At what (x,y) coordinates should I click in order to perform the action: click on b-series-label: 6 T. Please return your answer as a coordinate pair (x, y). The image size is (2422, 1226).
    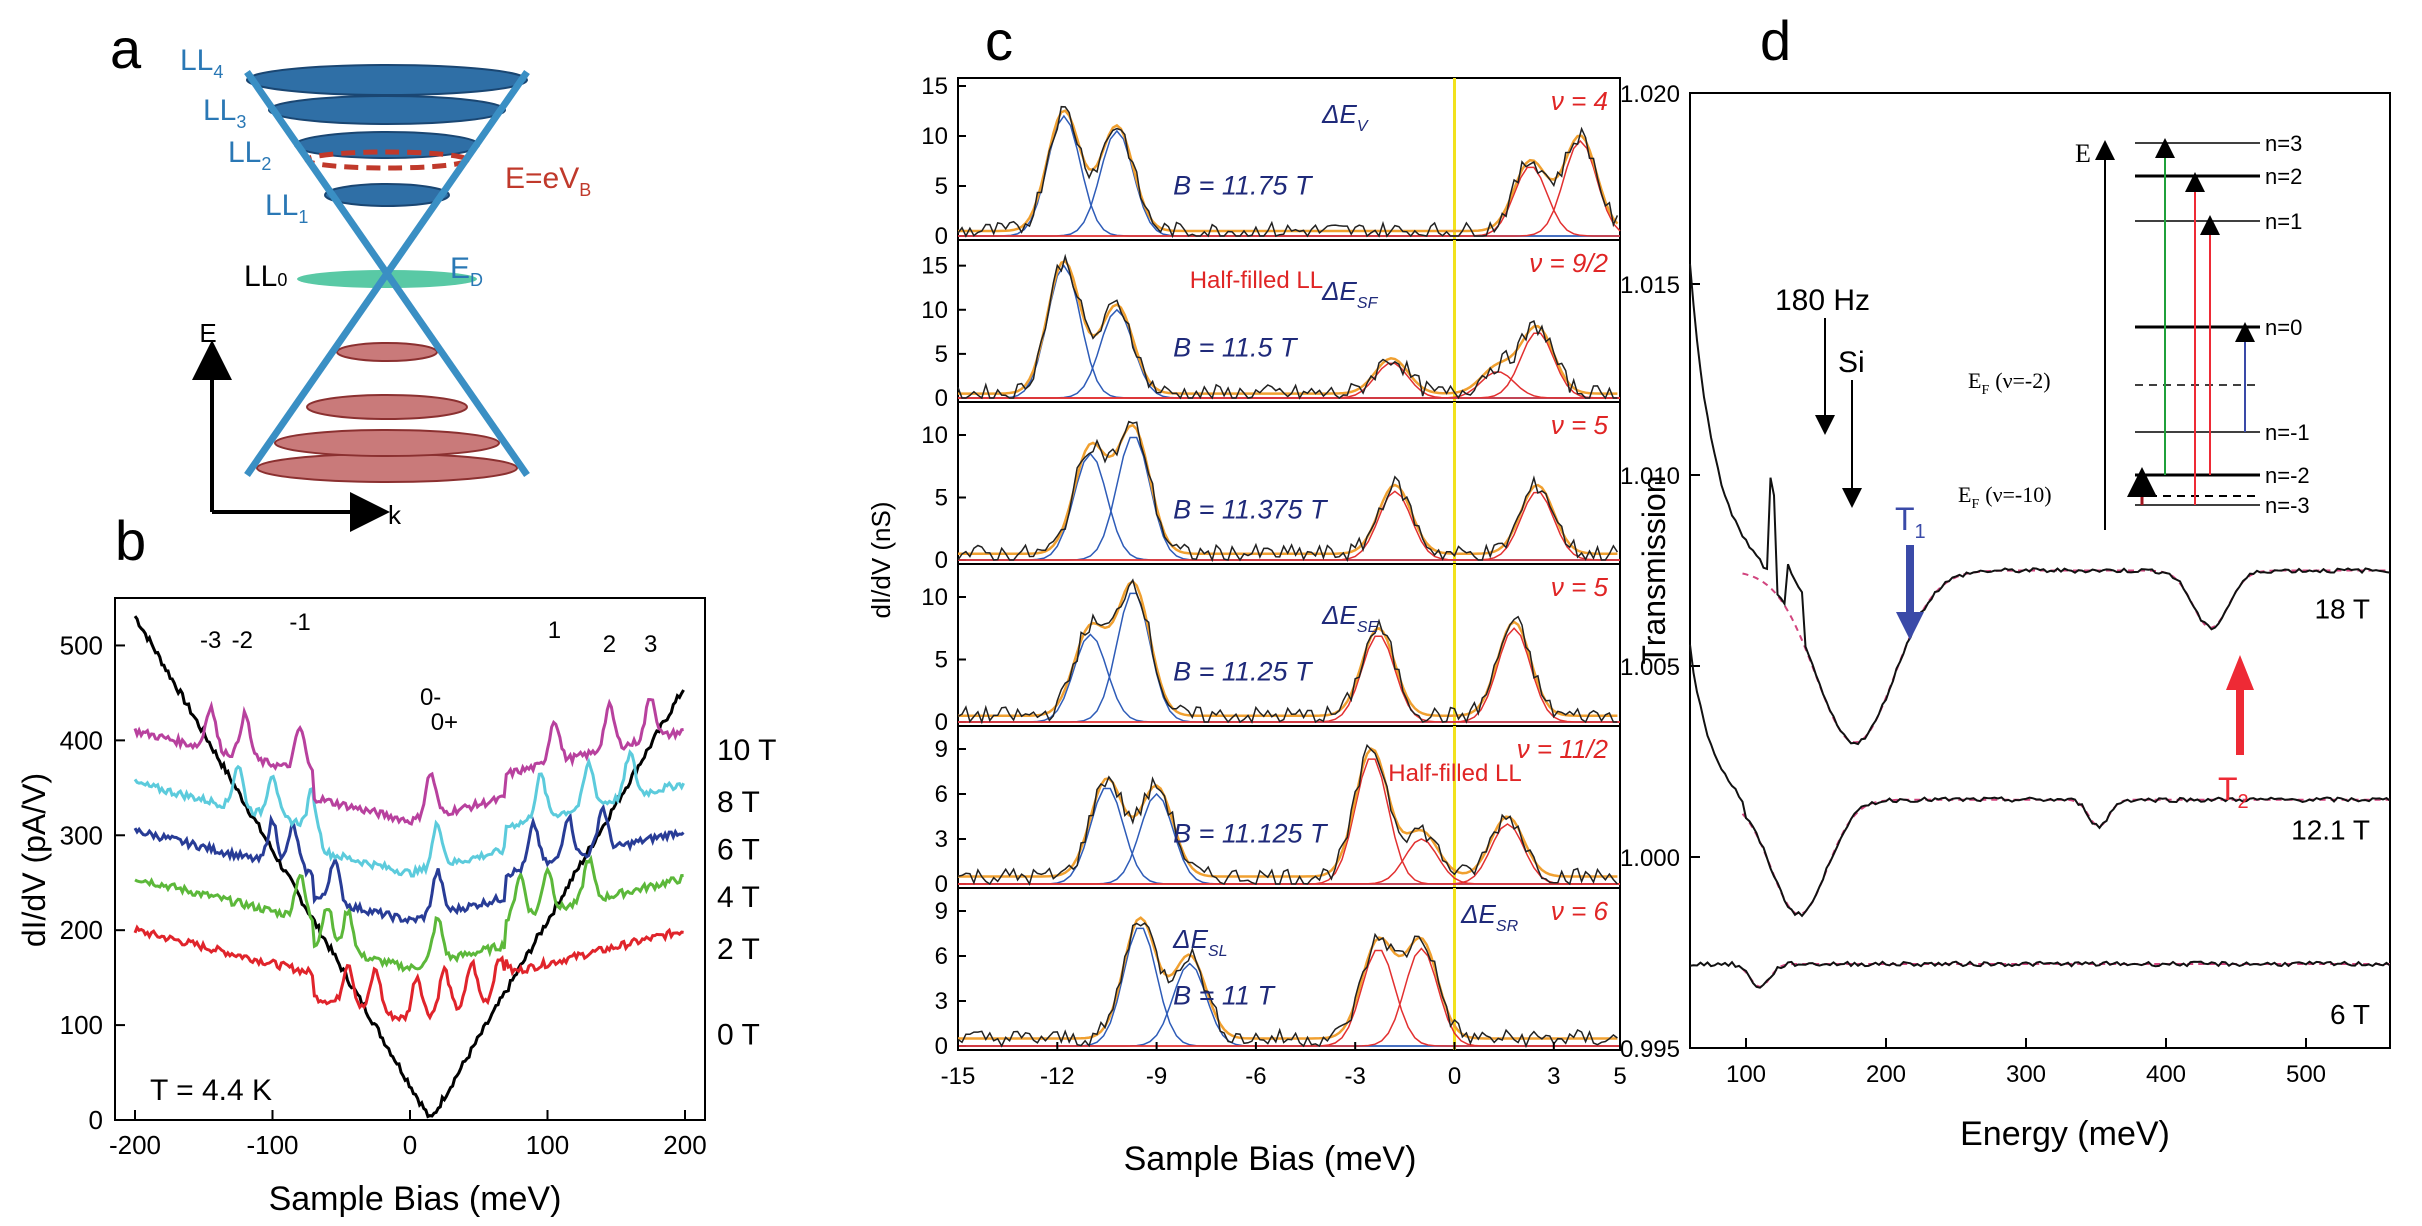
    Looking at the image, I should click on (738, 850).